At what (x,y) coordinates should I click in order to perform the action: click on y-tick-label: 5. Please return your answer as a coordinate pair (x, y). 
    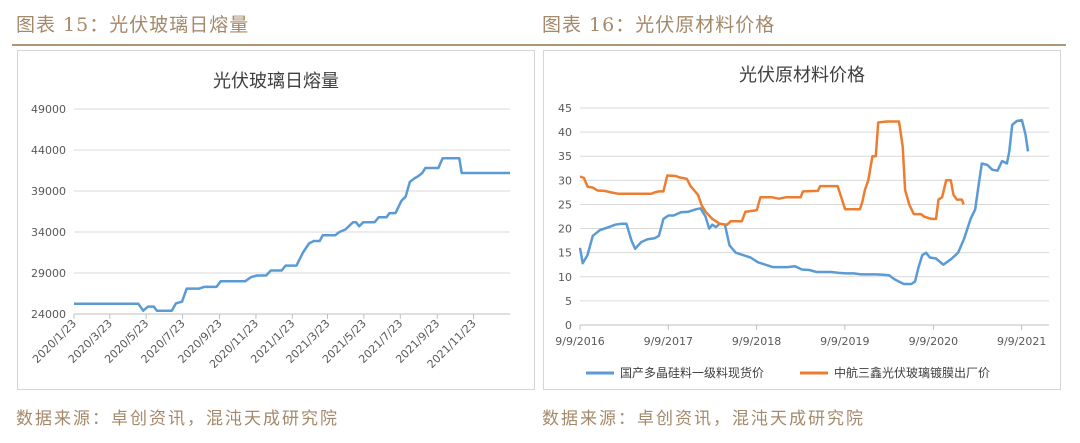
    Looking at the image, I should click on (568, 301).